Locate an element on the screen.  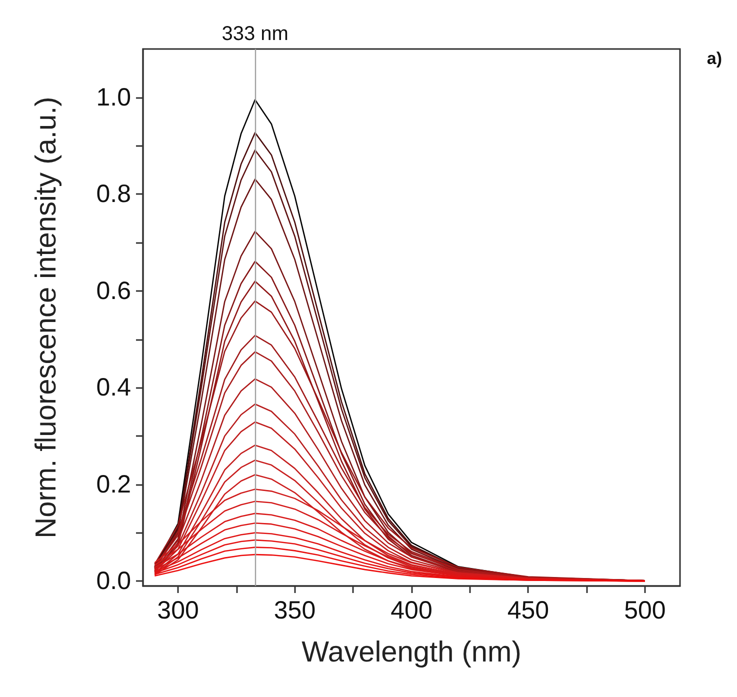
y-tick-label: 0.2 is located at coordinates (113, 484).